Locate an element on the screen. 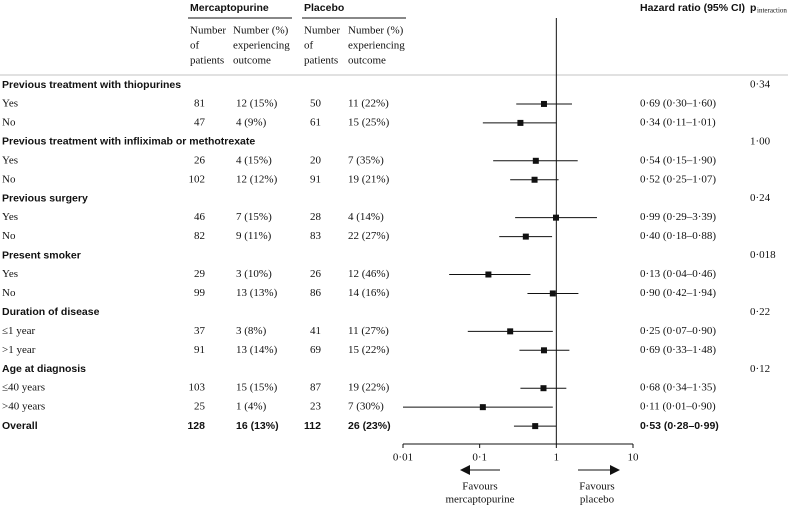 This screenshot has height=506, width=788. treatment-n: 102 is located at coordinates (197, 179).